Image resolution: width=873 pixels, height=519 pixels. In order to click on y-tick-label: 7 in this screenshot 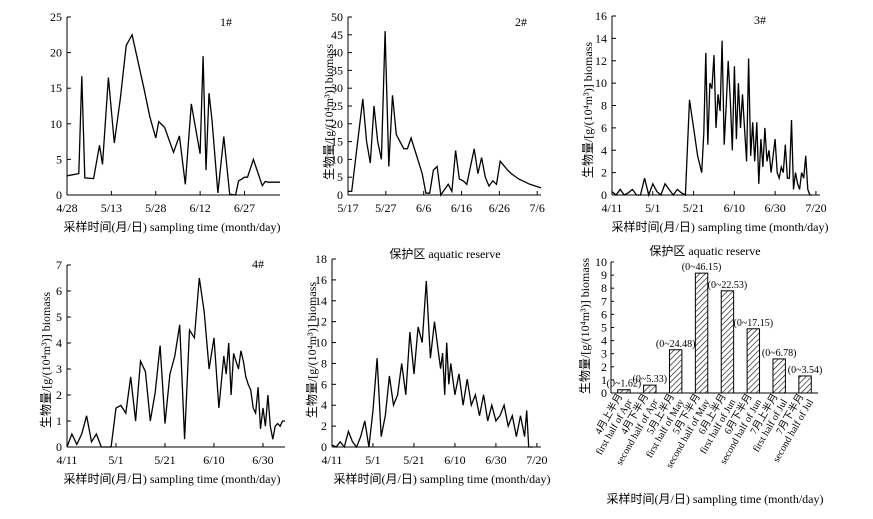, I will do `click(604, 301)`.